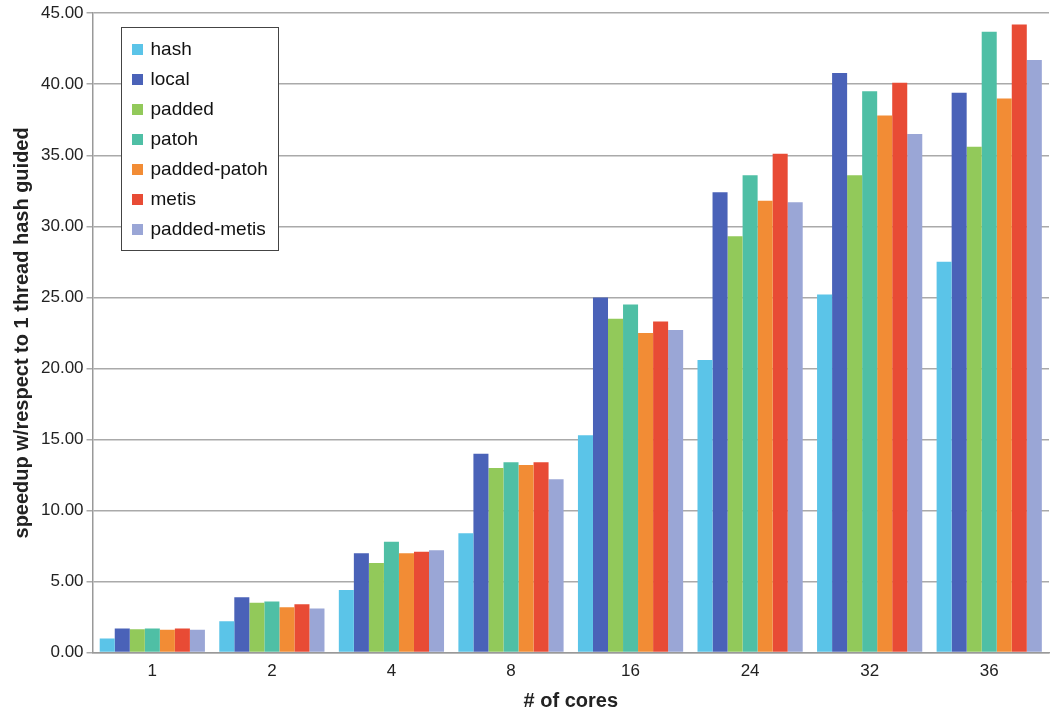 The width and height of the screenshot is (1053, 721). What do you see at coordinates (182, 109) in the screenshot?
I see `legend-label: padded` at bounding box center [182, 109].